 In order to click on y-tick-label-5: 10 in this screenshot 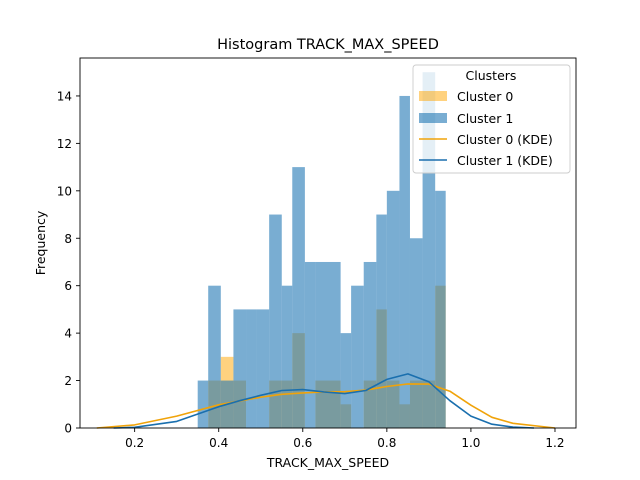, I will do `click(64, 191)`.